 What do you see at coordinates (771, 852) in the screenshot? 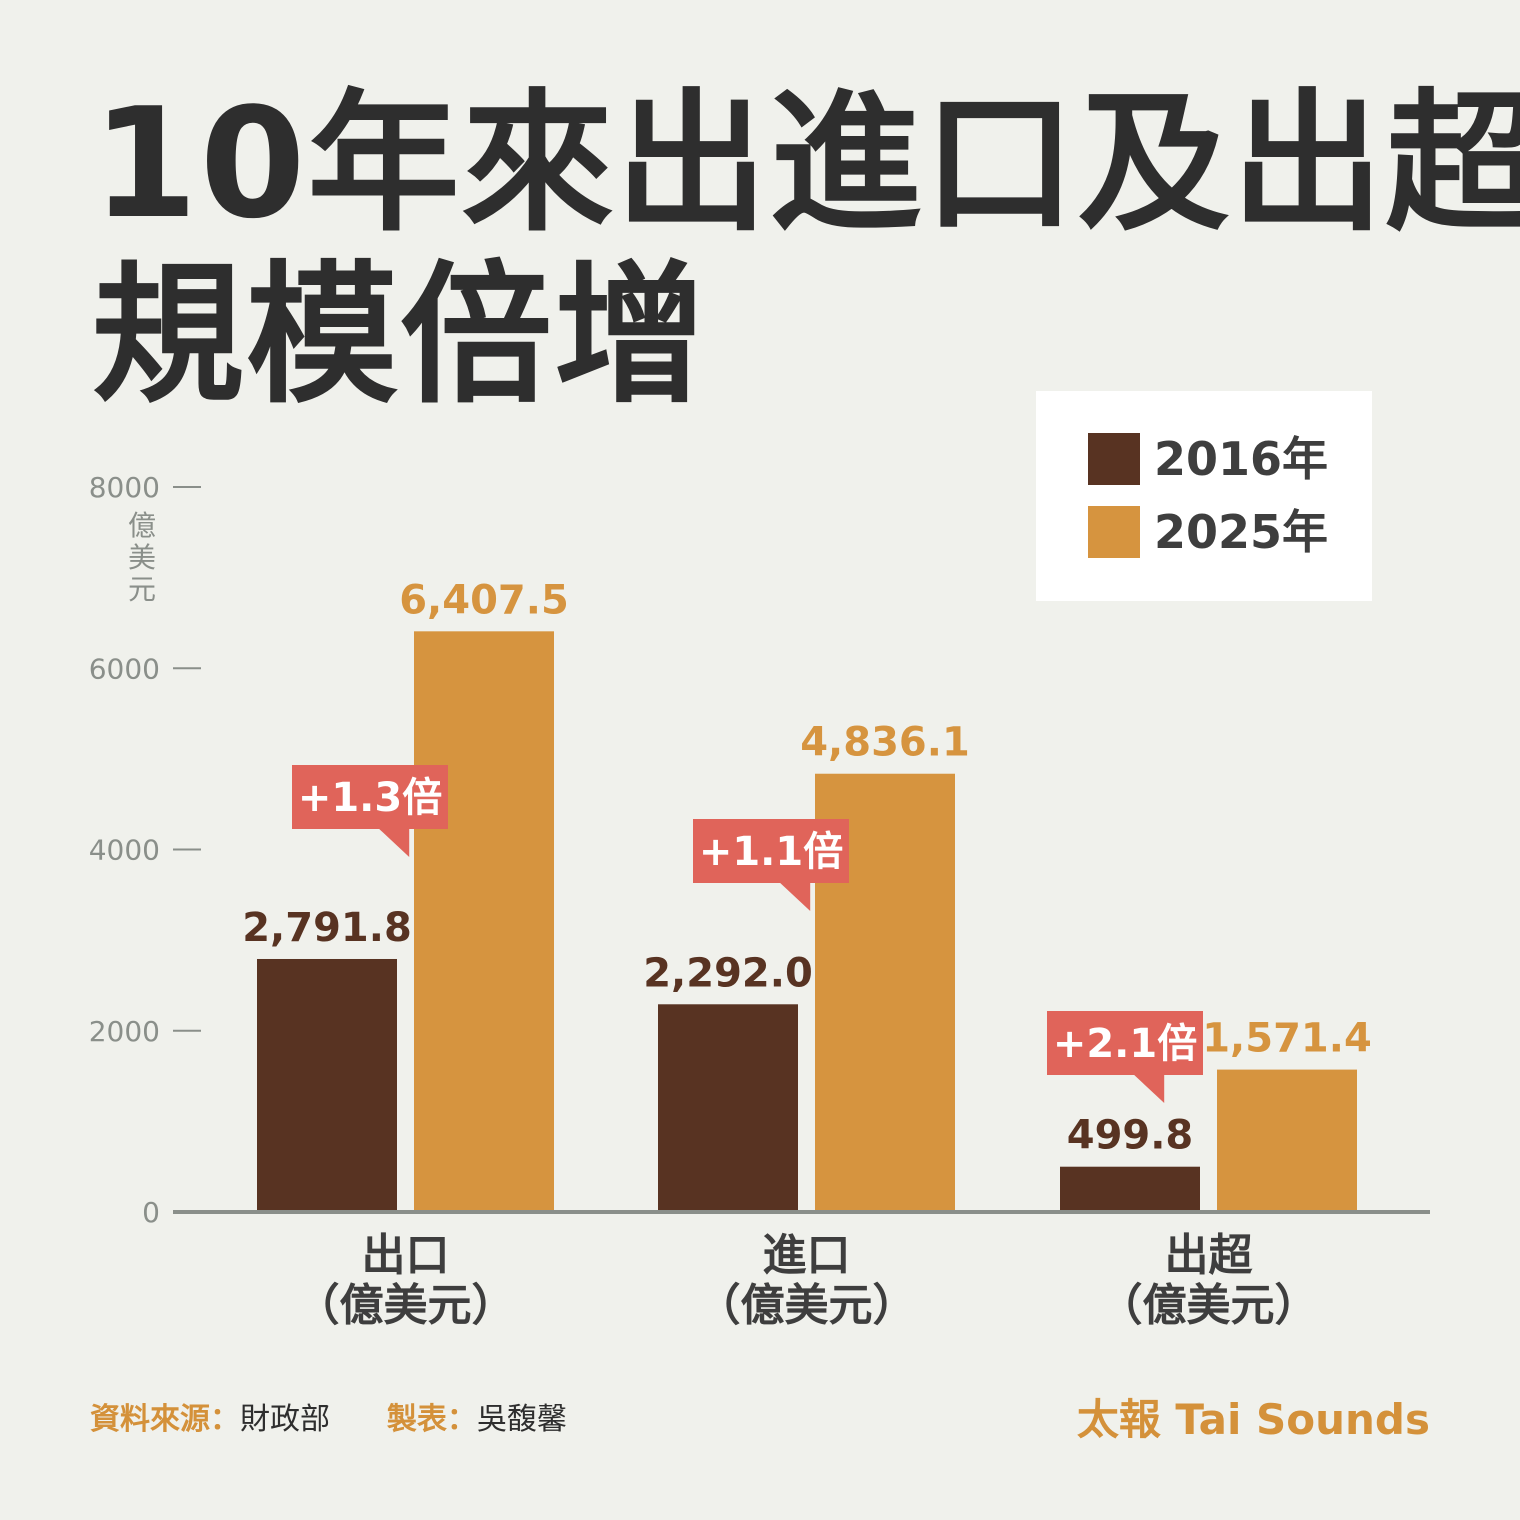
I see `growth-label-1: +1.1倍` at bounding box center [771, 852].